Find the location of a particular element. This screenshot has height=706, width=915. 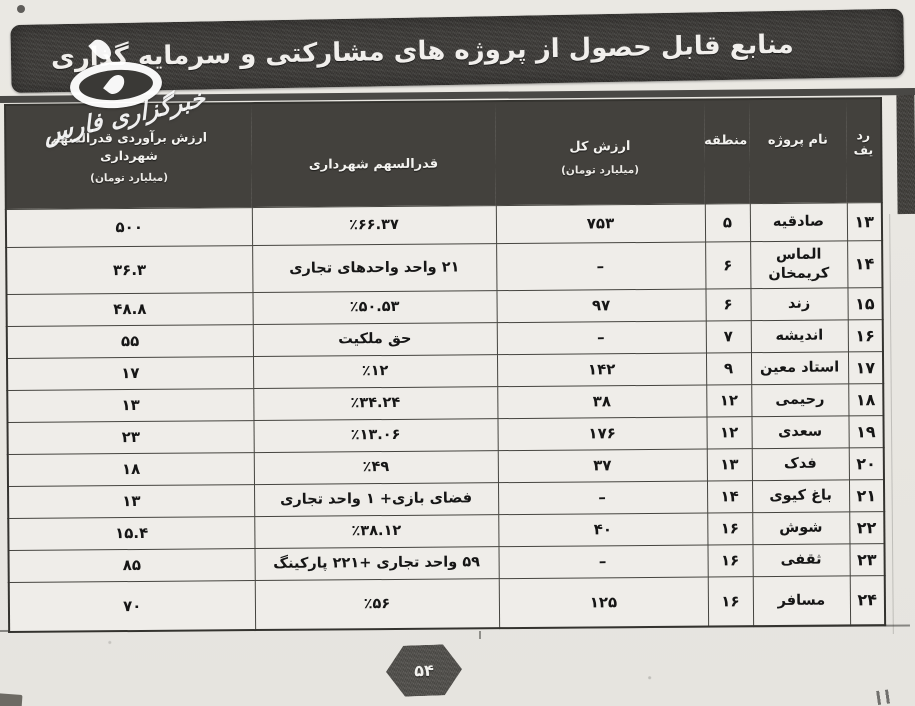

cell-total: ۴۰ is located at coordinates (603, 529).